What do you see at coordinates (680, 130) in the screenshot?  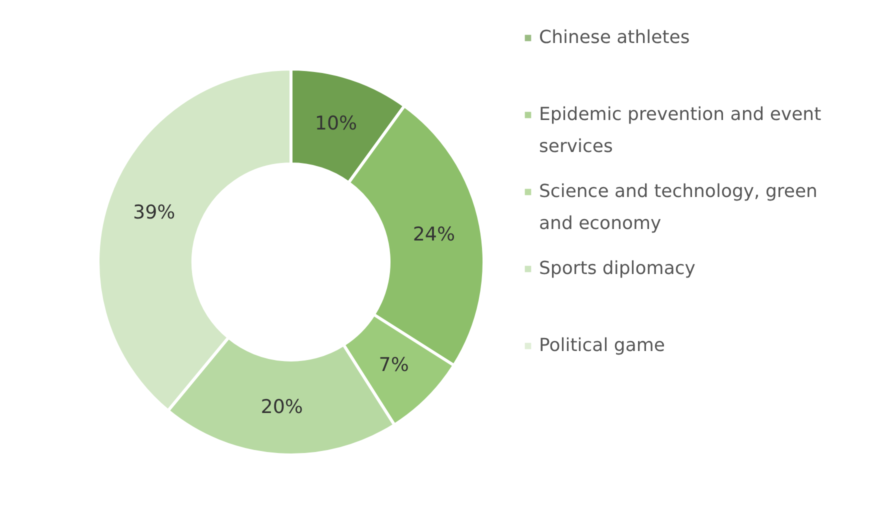 I see `legend-label: Epidemic prevention and event services` at bounding box center [680, 130].